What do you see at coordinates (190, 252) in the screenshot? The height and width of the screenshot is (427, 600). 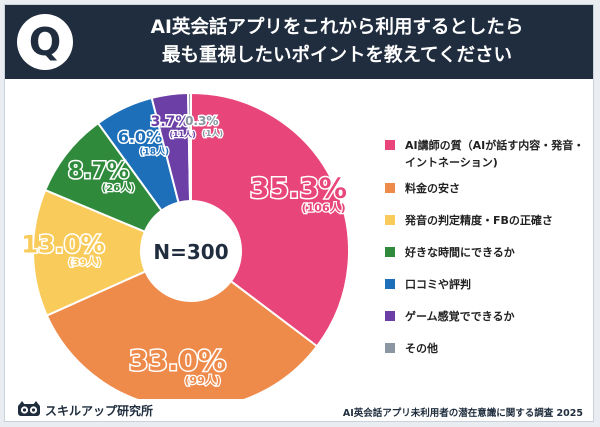 I see `sample-size-label: N=300` at bounding box center [190, 252].